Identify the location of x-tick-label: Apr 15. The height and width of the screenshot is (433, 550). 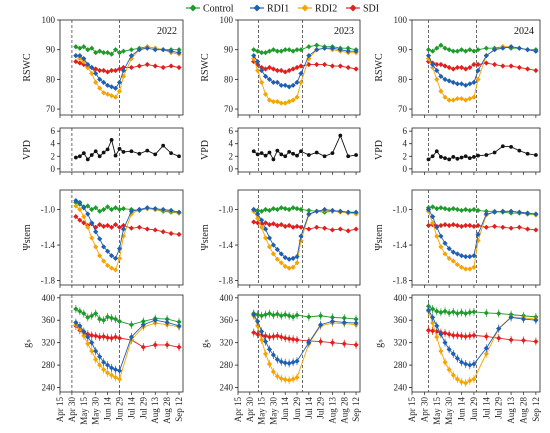
(238, 410).